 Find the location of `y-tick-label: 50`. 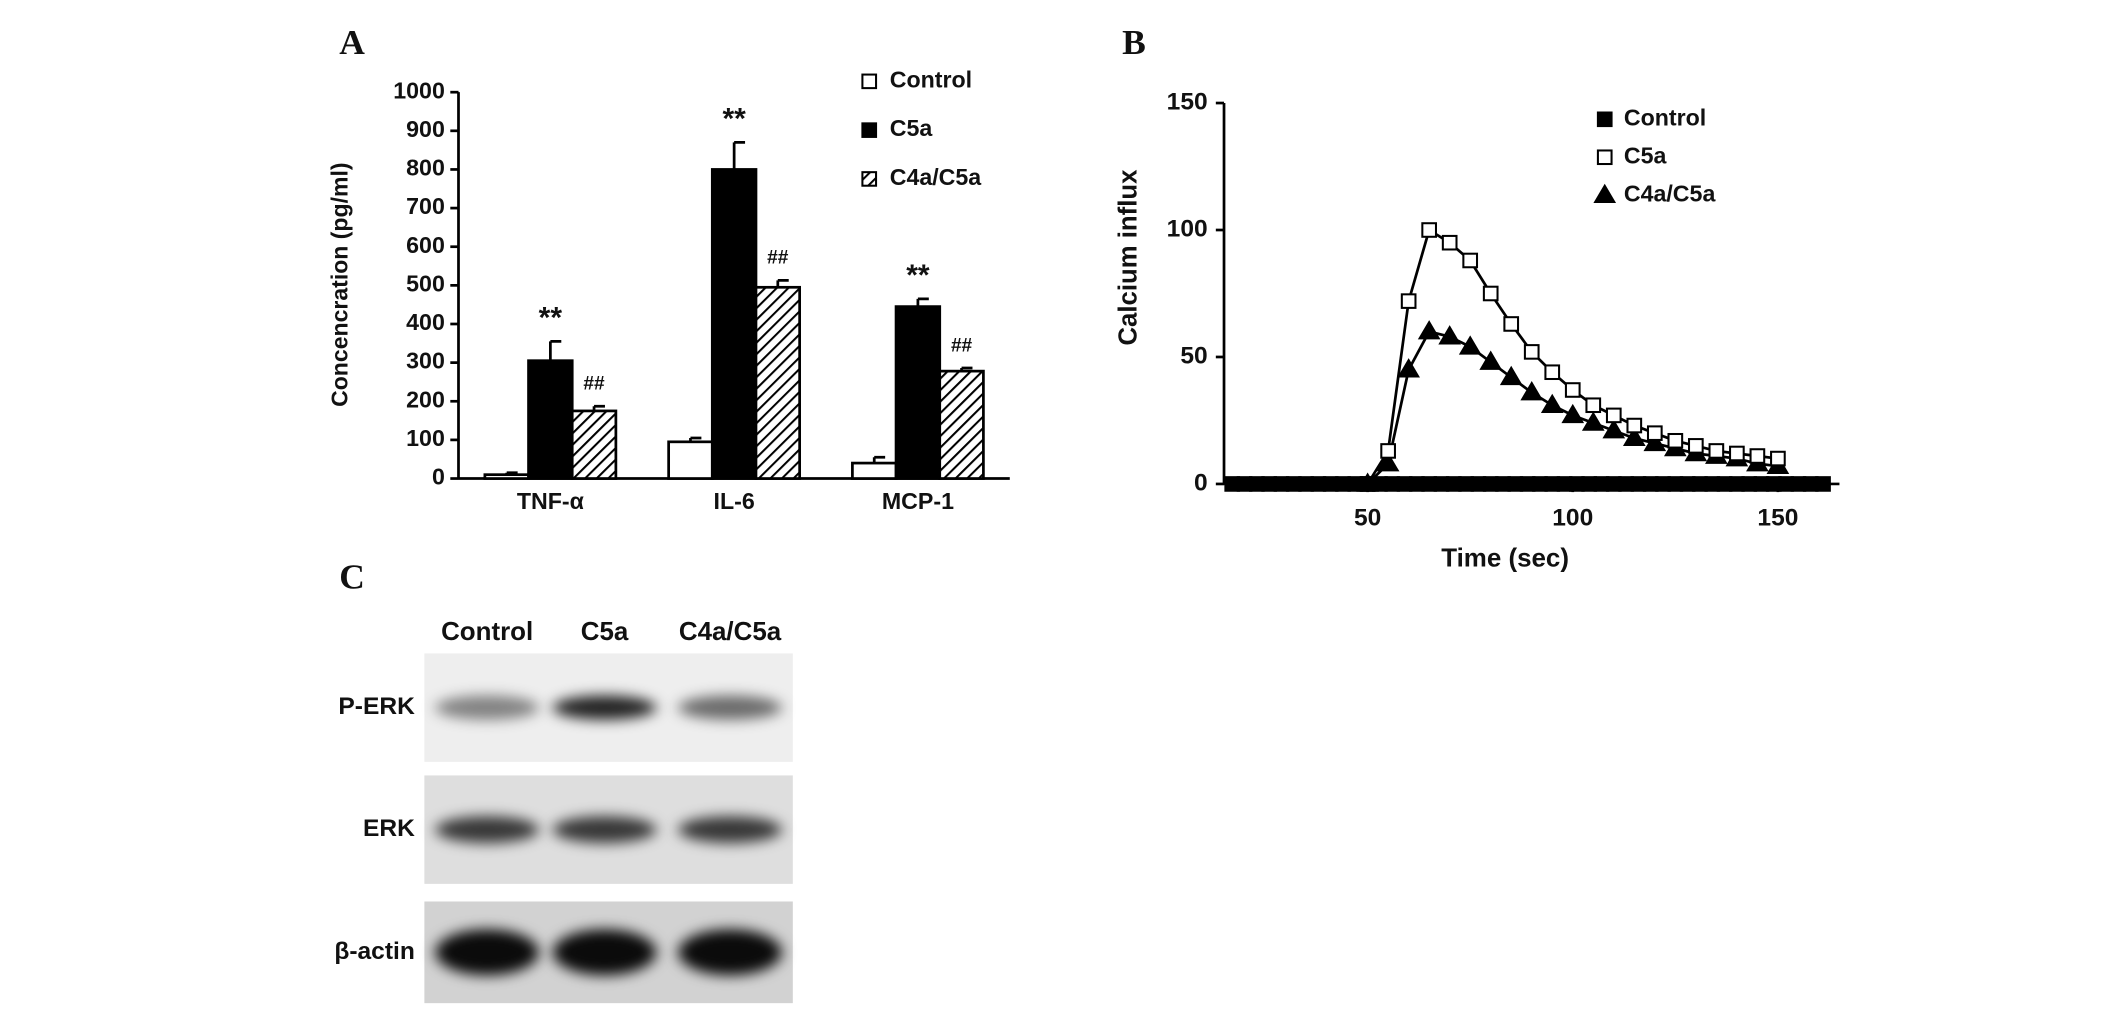

y-tick-label: 50 is located at coordinates (1193, 355).